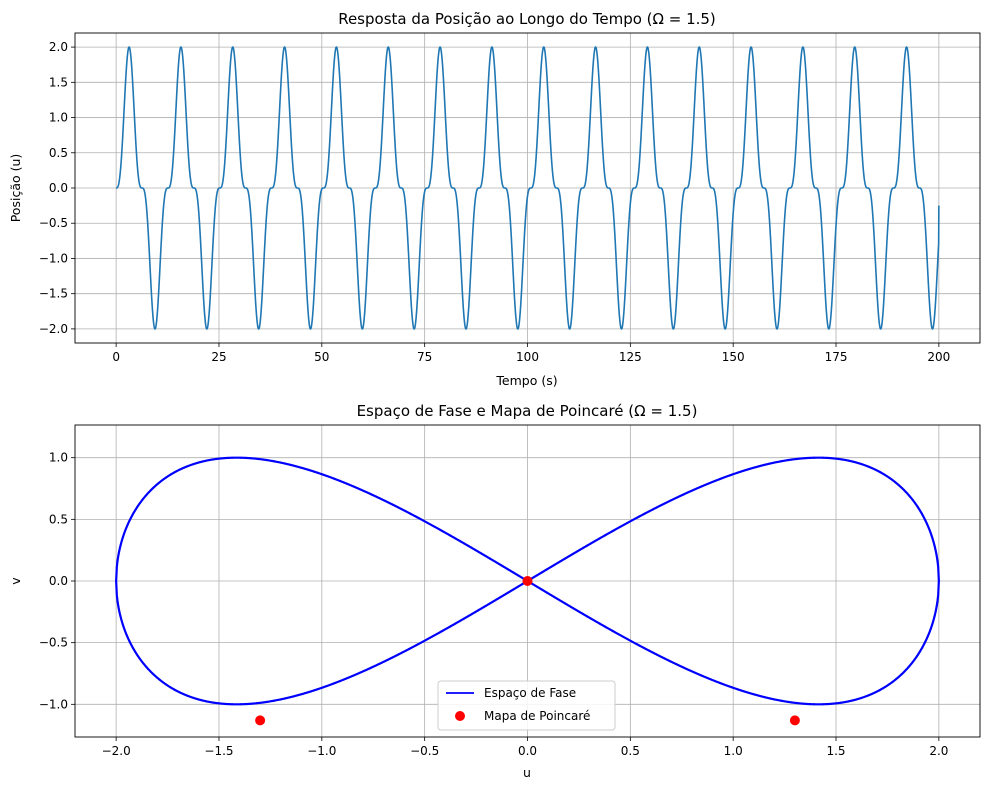 The width and height of the screenshot is (989, 794). What do you see at coordinates (321, 357) in the screenshot?
I see `position-xtick-label: 50` at bounding box center [321, 357].